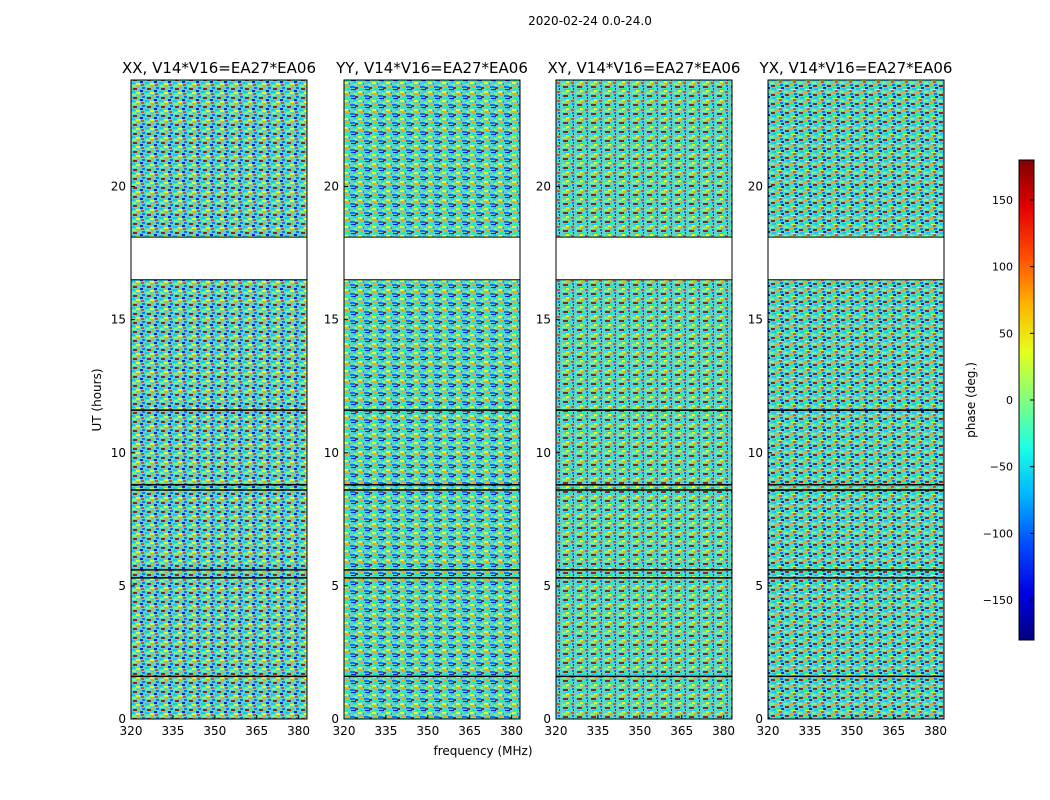 The image size is (1050, 800). What do you see at coordinates (856, 68) in the screenshot?
I see `panel-title: YX, V14*V16=EA27*EA06` at bounding box center [856, 68].